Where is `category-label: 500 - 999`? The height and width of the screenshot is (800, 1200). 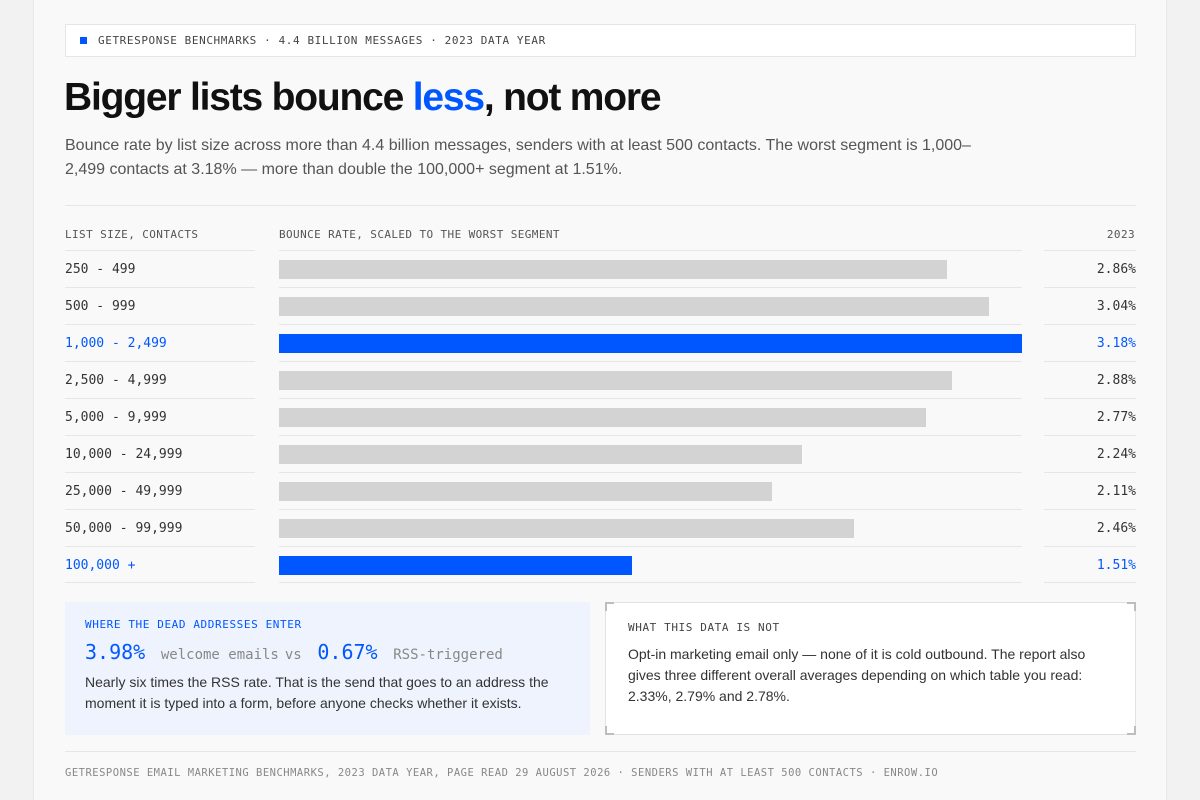
category-label: 500 - 999 is located at coordinates (160, 305).